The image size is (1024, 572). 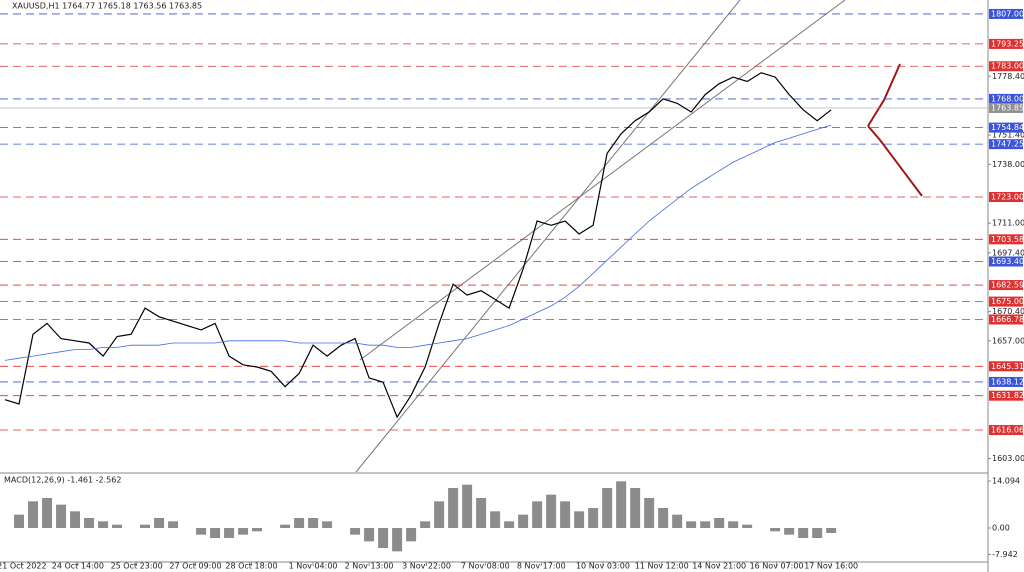 I want to click on x-tick-label: 7 Nov 08:00, so click(x=485, y=566).